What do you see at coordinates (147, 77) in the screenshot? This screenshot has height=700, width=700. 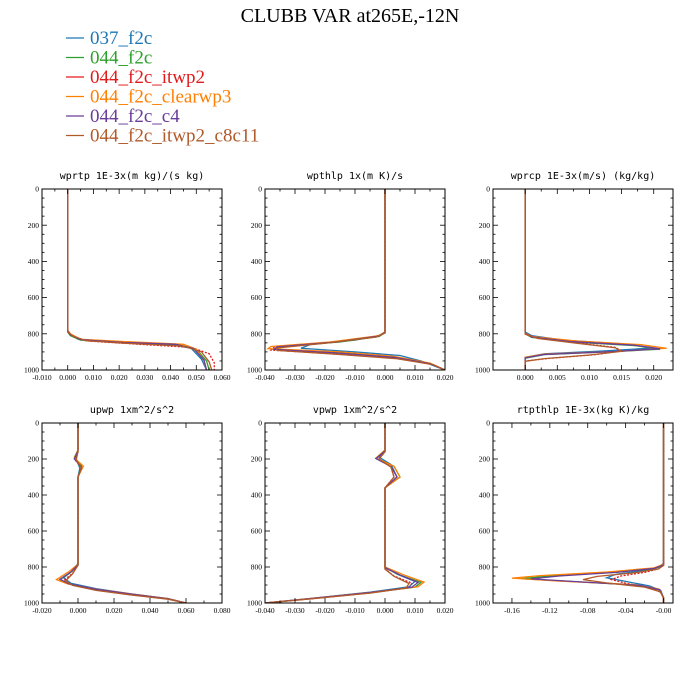 I see `legend-label: 044_f2c_itwp2` at bounding box center [147, 77].